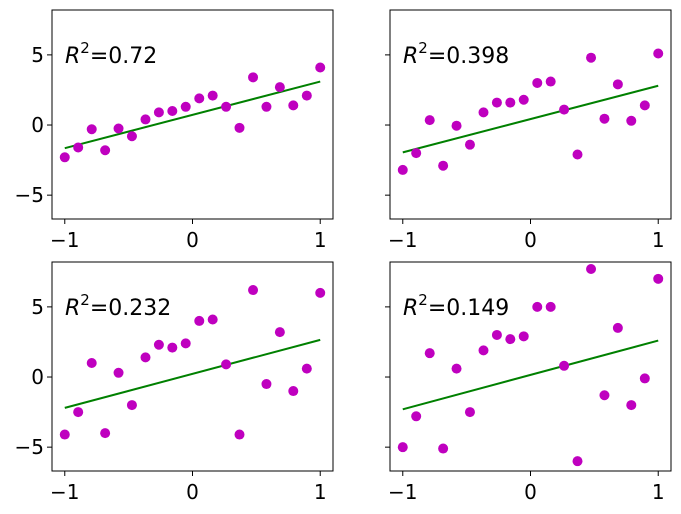 This screenshot has width=681, height=514. I want to click on r-value: =0.398, so click(468, 56).